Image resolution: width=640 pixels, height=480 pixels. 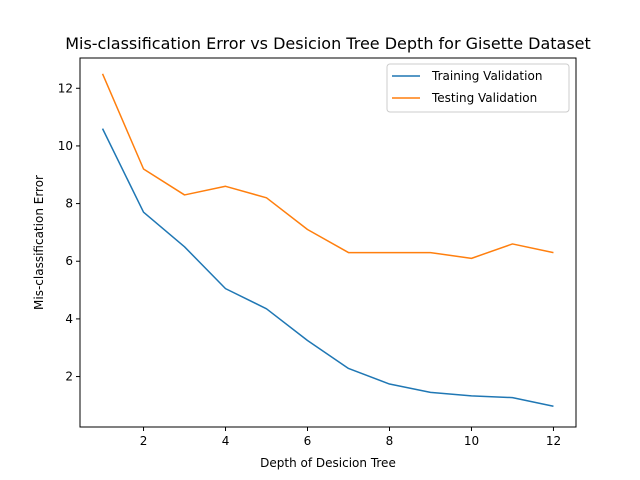 What do you see at coordinates (69, 319) in the screenshot?
I see `y-tick-label: 4` at bounding box center [69, 319].